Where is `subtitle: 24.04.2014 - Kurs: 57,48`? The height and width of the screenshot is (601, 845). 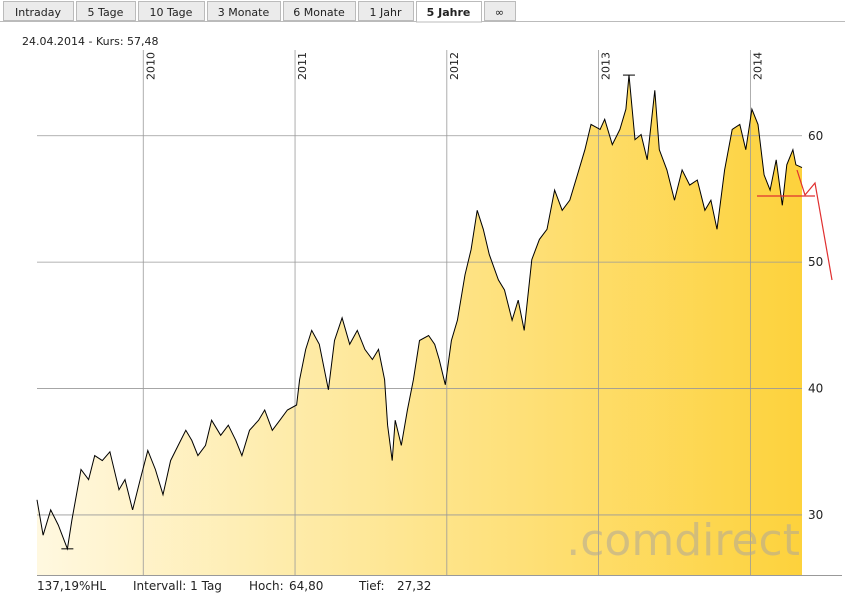
subtitle: 24.04.2014 - Kurs: 57,48 is located at coordinates (90, 41).